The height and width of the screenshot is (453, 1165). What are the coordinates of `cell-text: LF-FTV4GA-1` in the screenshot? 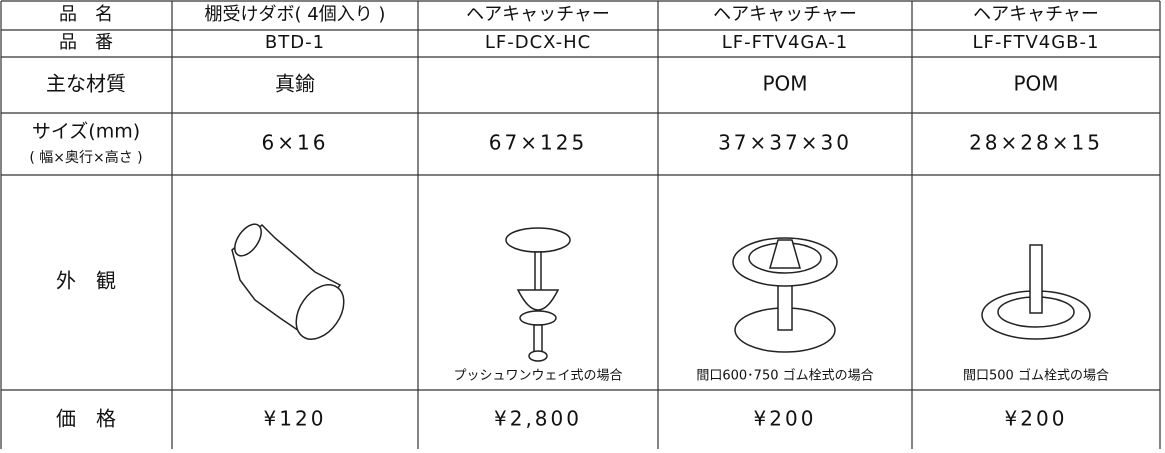 It's located at (785, 42).